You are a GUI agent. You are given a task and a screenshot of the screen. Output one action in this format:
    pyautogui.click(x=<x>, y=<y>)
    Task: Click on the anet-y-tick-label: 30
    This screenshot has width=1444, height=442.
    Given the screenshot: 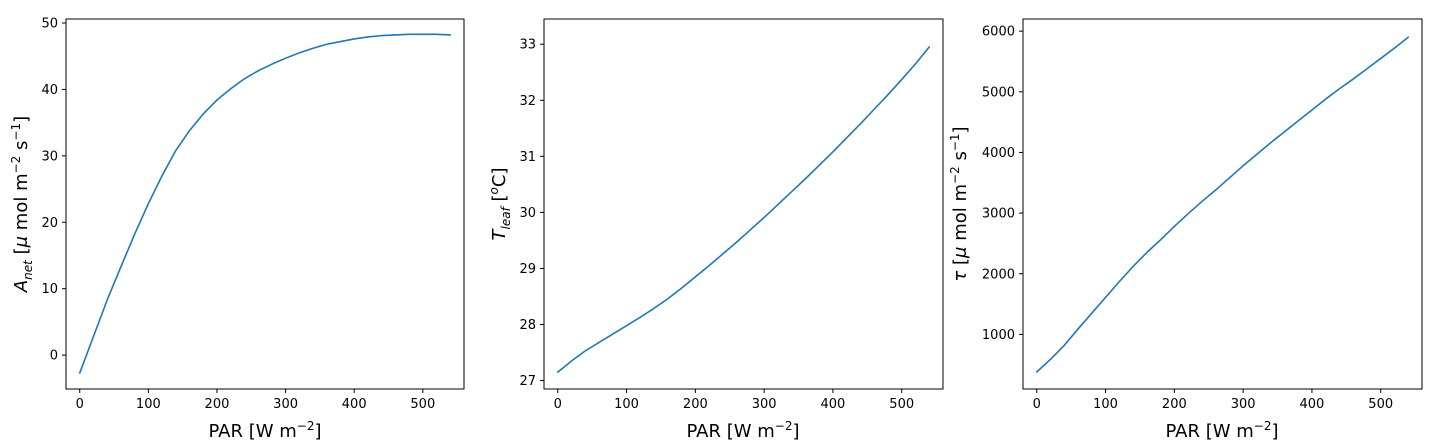 What is the action you would take?
    pyautogui.click(x=49, y=156)
    